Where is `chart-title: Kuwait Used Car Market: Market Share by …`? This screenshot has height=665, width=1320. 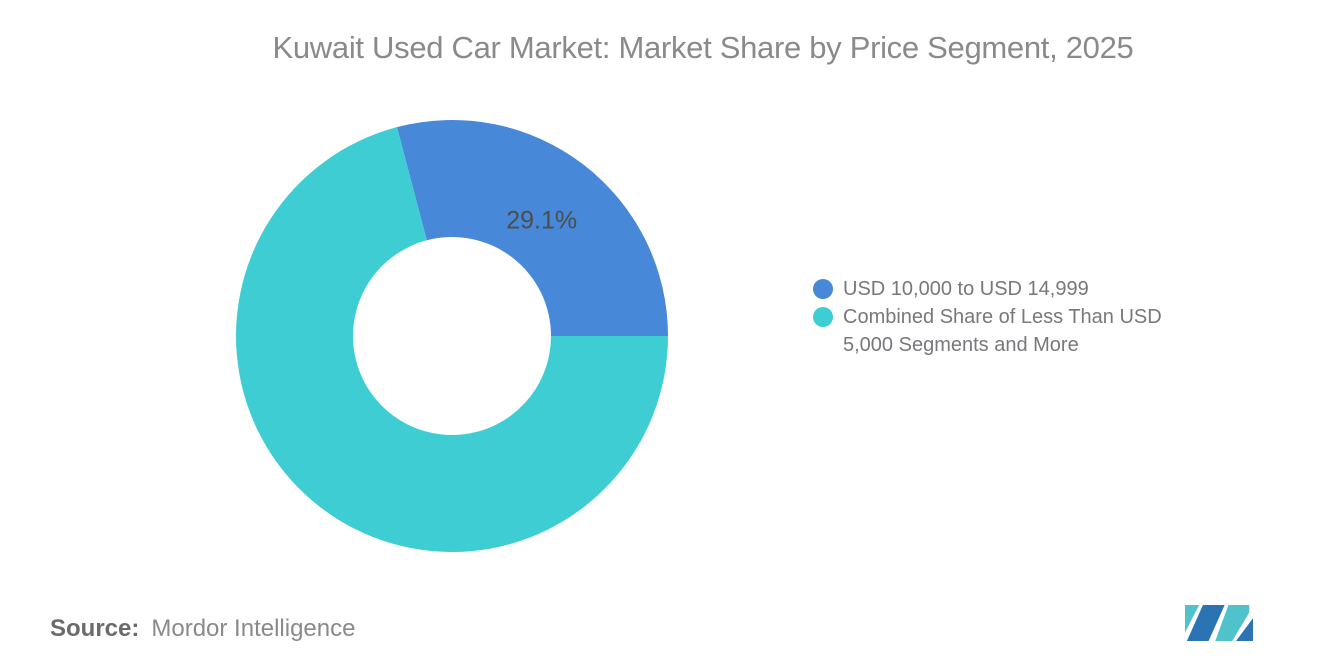
chart-title: Kuwait Used Car Market: Market Share by … is located at coordinates (703, 47).